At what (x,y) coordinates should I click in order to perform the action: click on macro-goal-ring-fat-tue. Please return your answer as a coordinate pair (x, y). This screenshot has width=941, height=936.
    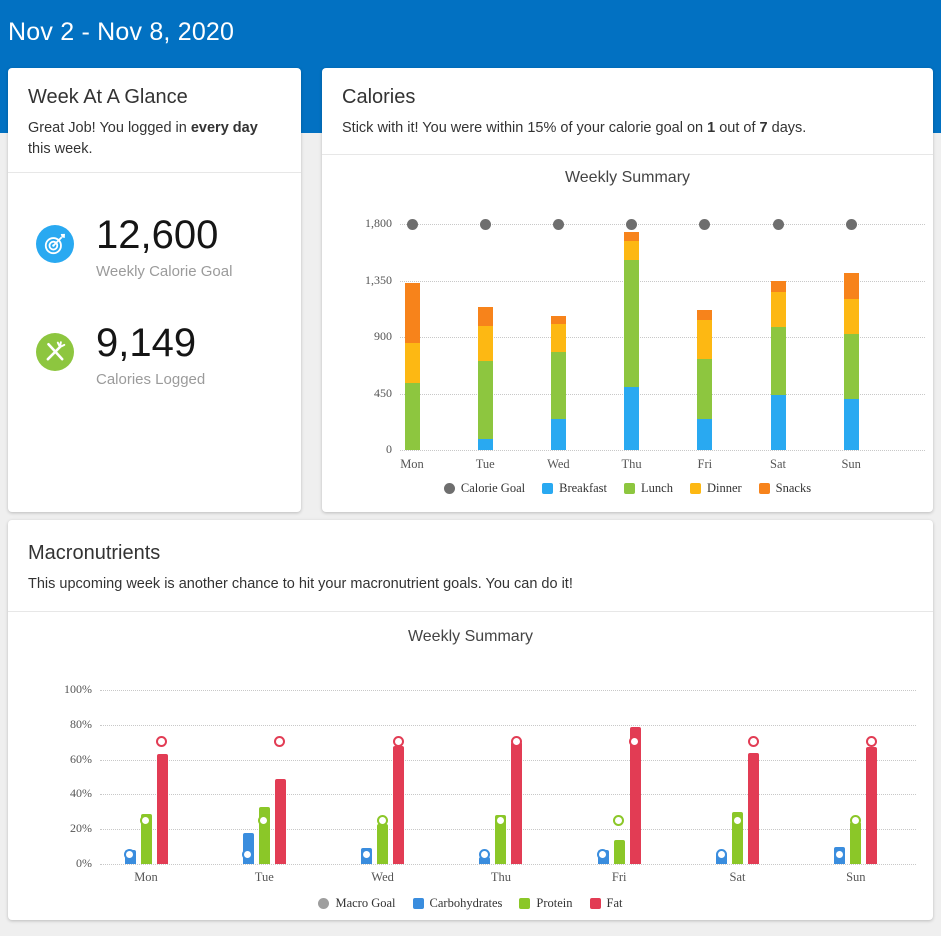
    Looking at the image, I should click on (280, 742).